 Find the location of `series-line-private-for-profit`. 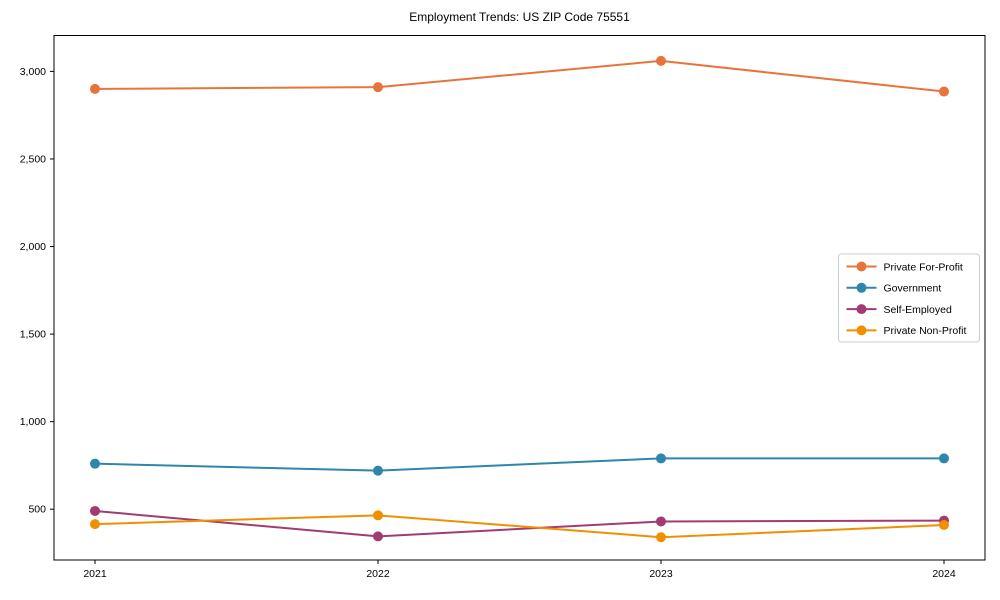

series-line-private-for-profit is located at coordinates (519, 76).